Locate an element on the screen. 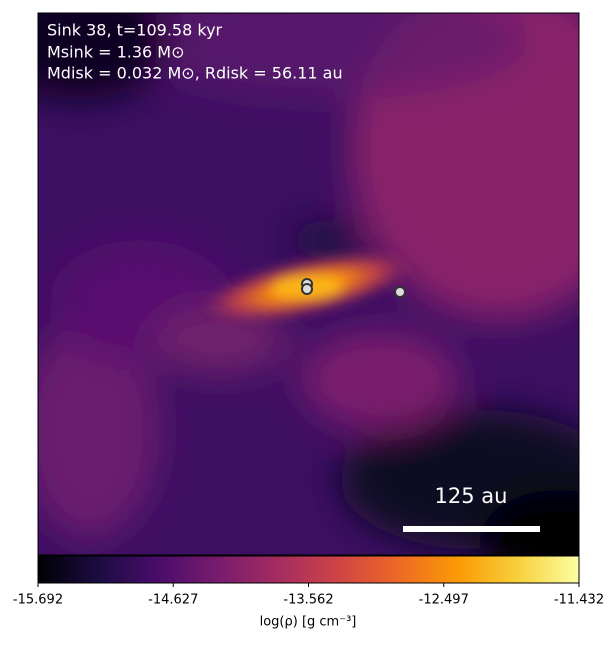 This screenshot has height=648, width=615. x-tick-label: -11.432 is located at coordinates (579, 600).